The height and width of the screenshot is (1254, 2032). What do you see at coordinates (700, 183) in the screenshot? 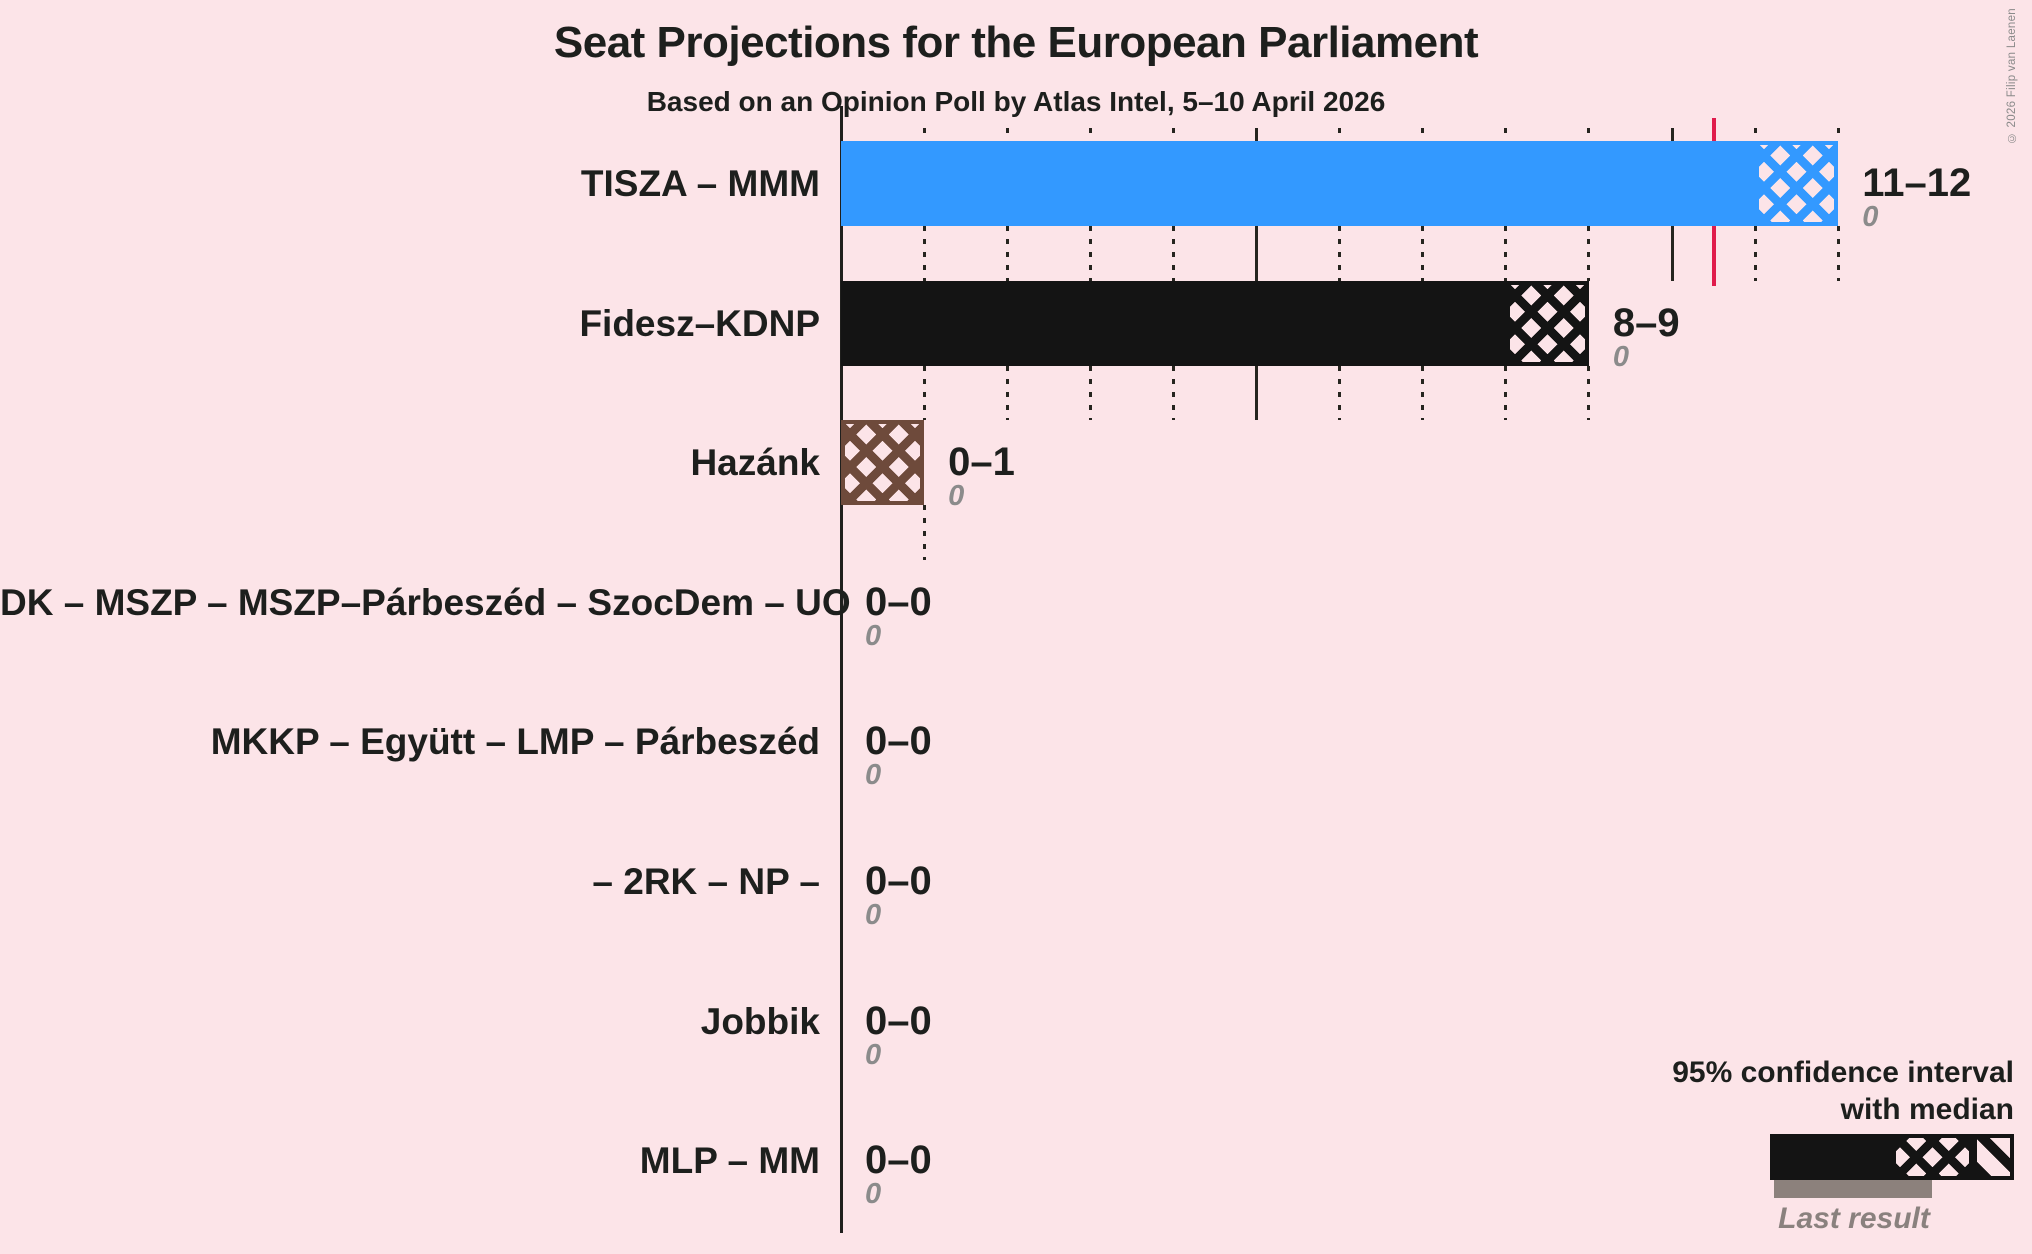
I see `party-label: TISZA – MMM` at bounding box center [700, 183].